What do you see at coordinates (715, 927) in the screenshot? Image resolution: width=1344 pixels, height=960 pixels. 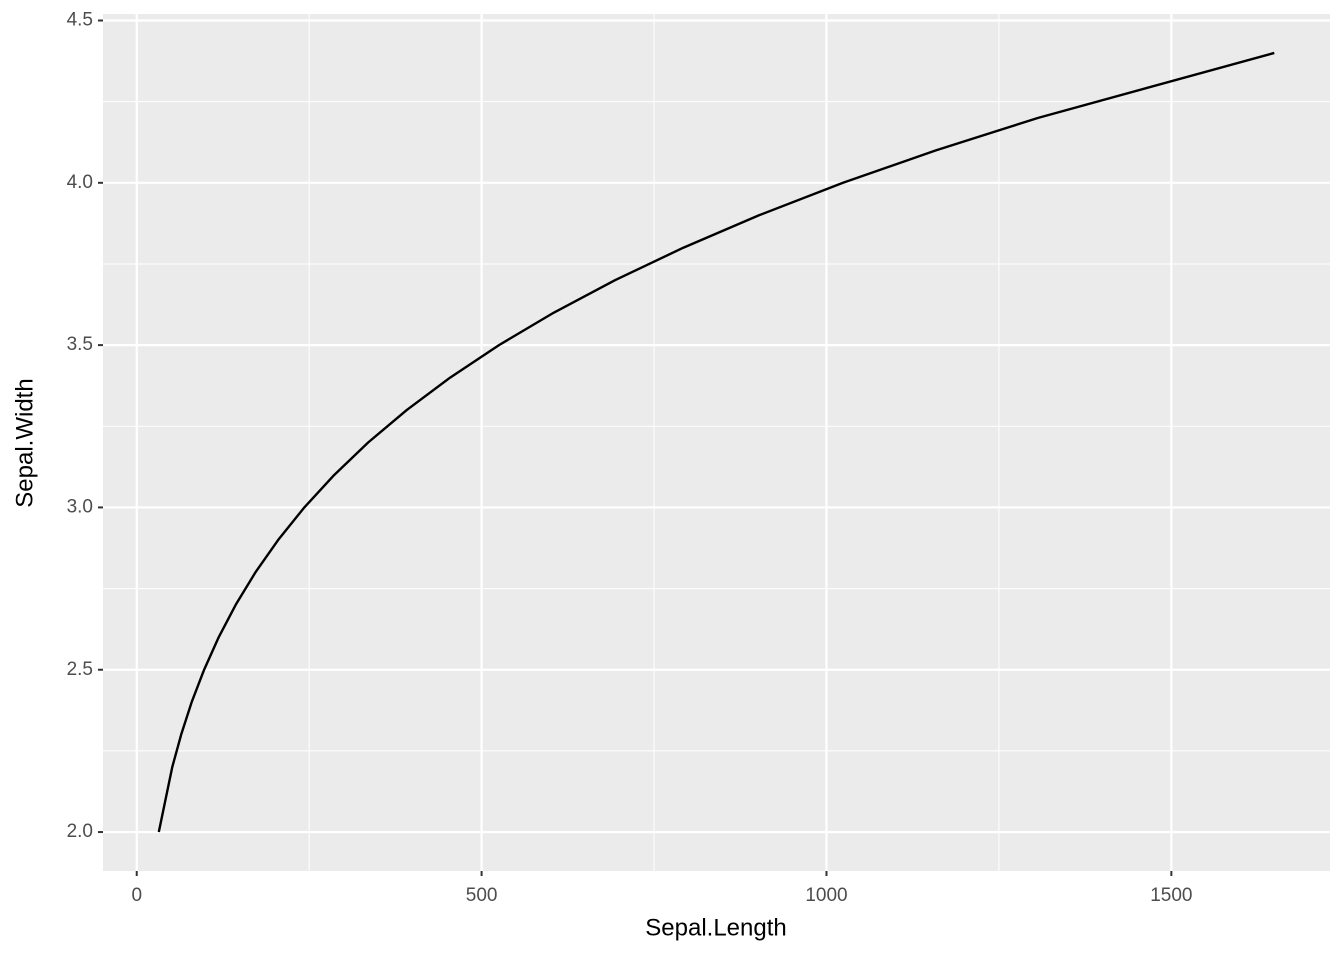 I see `x-axis-title: Sepal.Length` at bounding box center [715, 927].